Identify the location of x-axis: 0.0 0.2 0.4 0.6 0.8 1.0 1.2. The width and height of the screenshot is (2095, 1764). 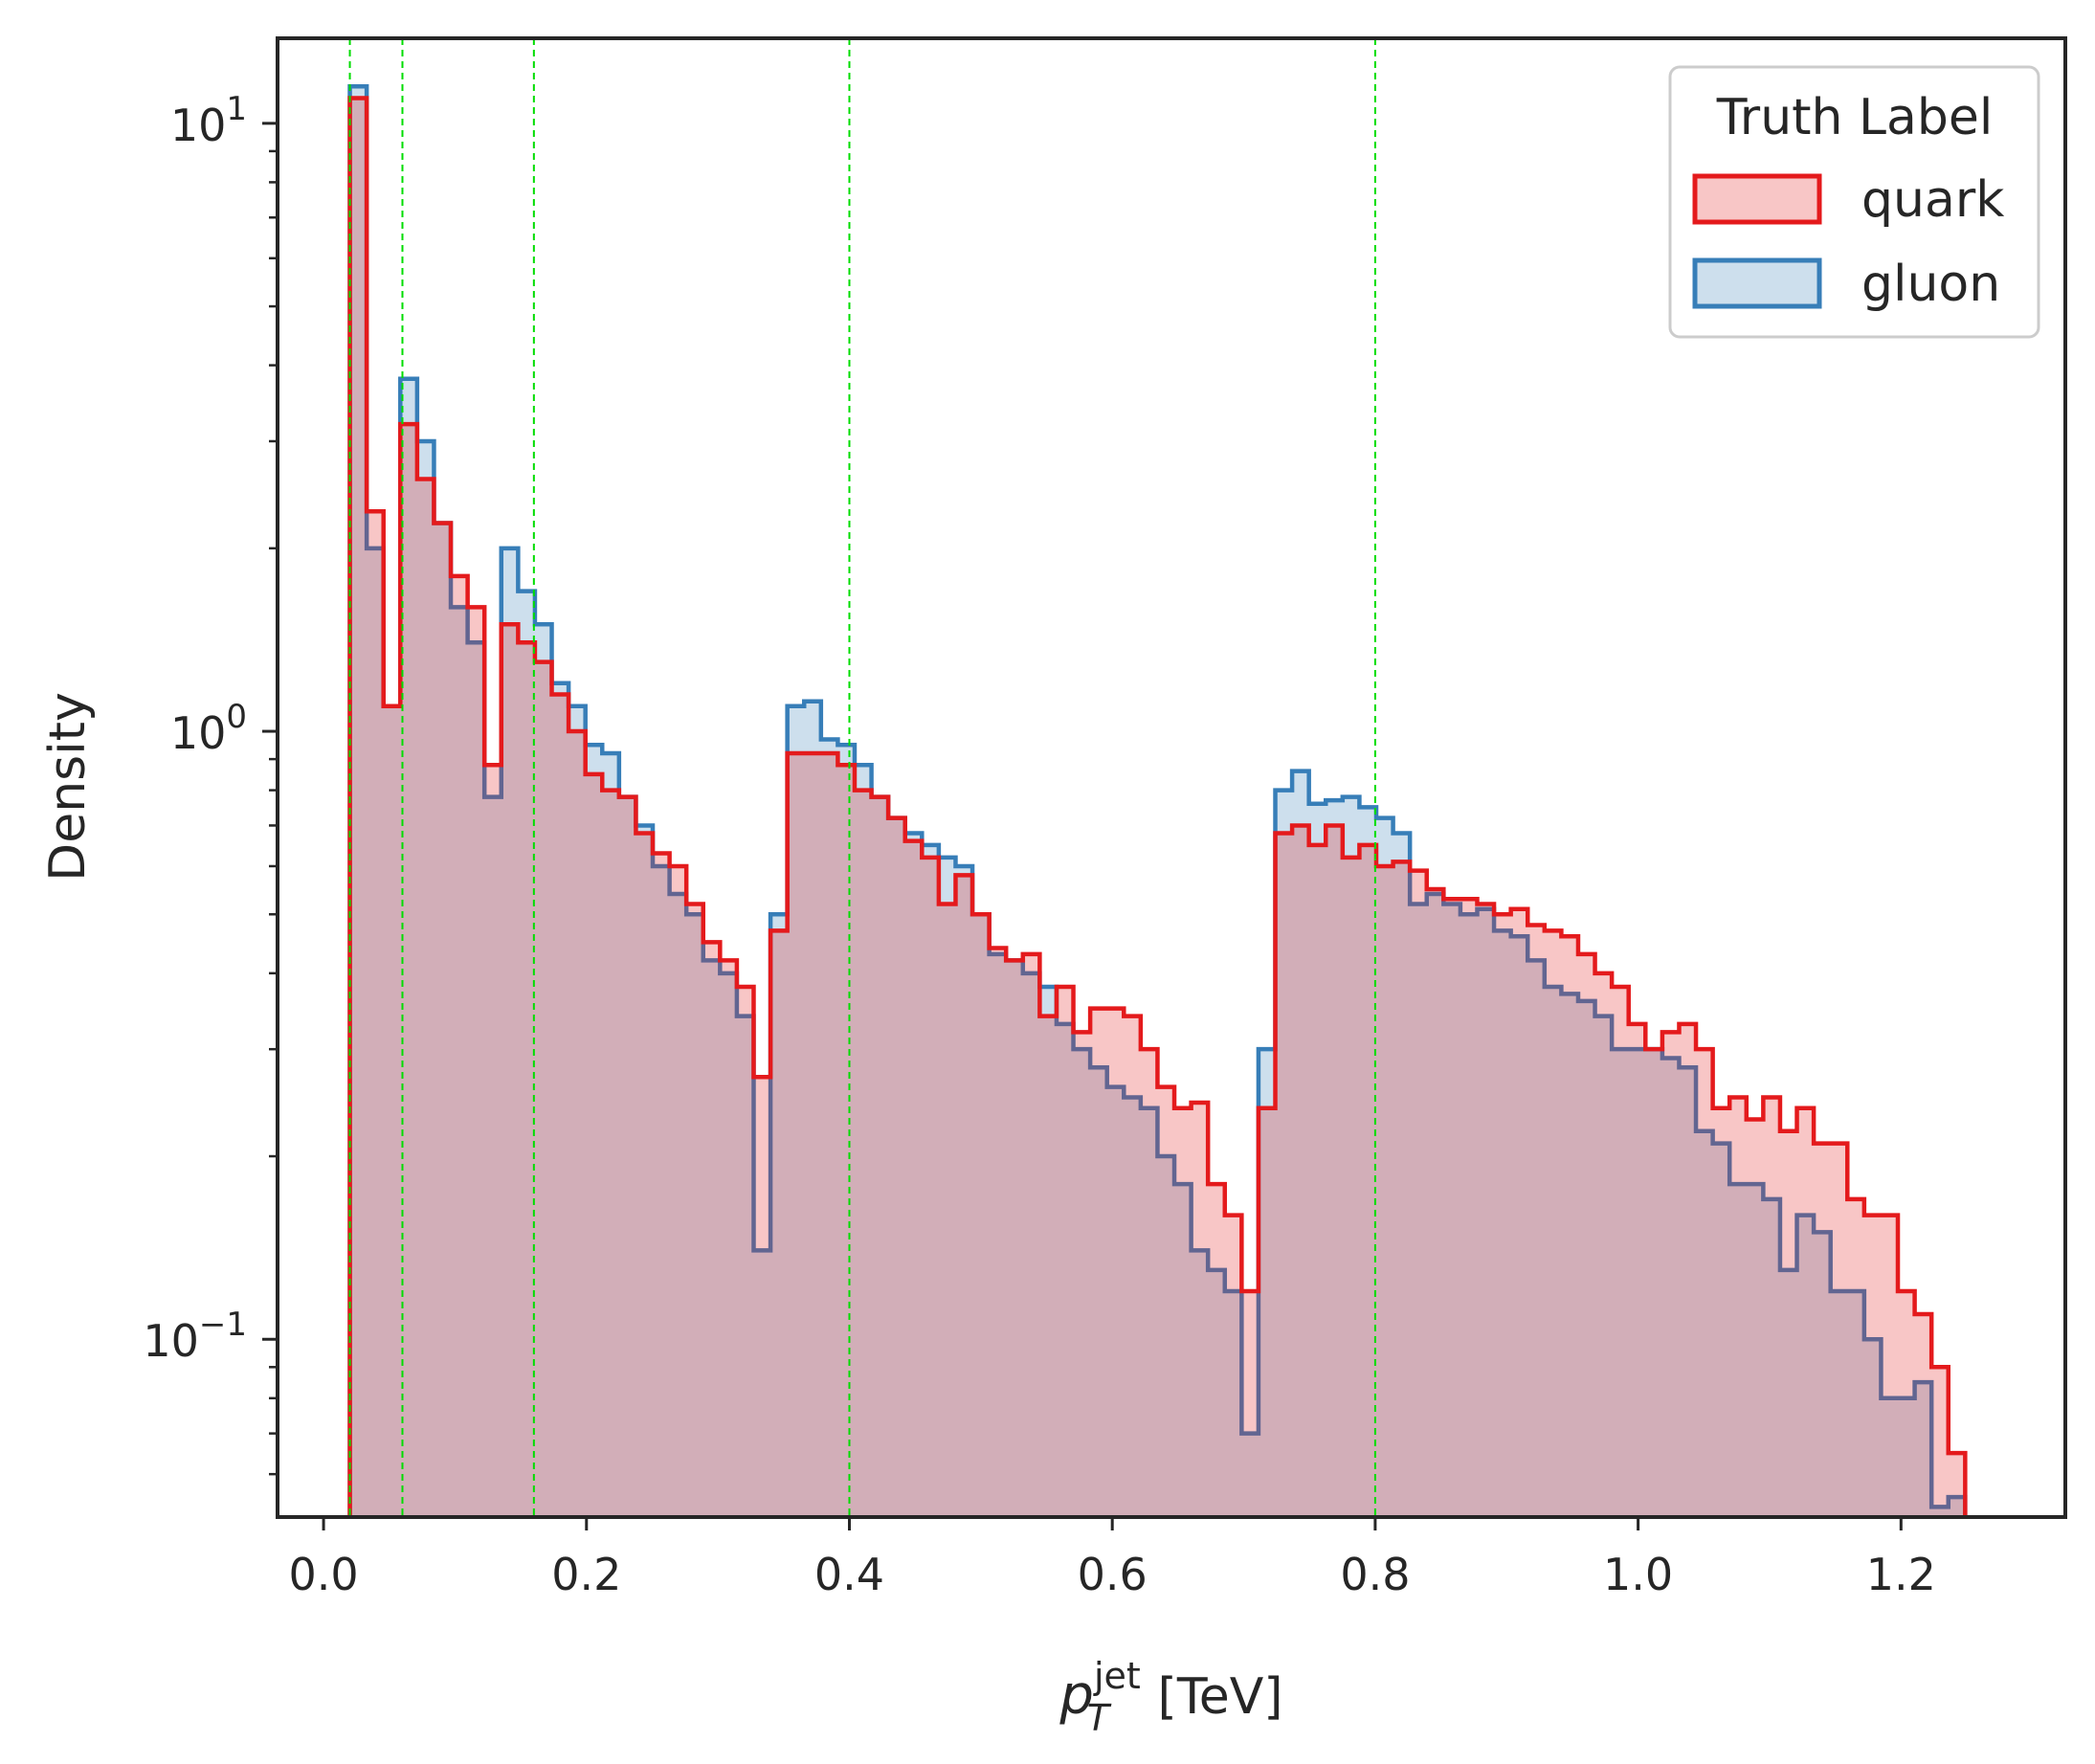
(1112, 1558).